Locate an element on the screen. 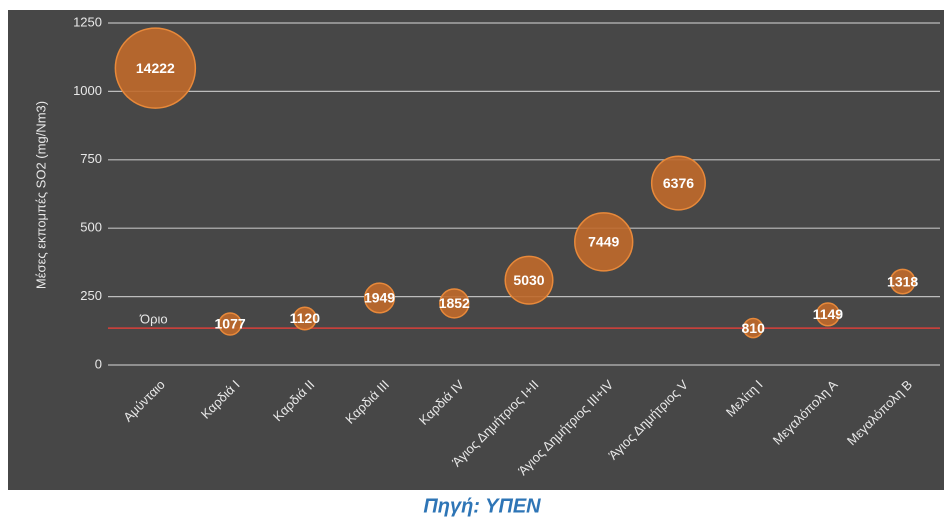 Image resolution: width=944 pixels, height=520 pixels. data-label: 1077 is located at coordinates (230, 324).